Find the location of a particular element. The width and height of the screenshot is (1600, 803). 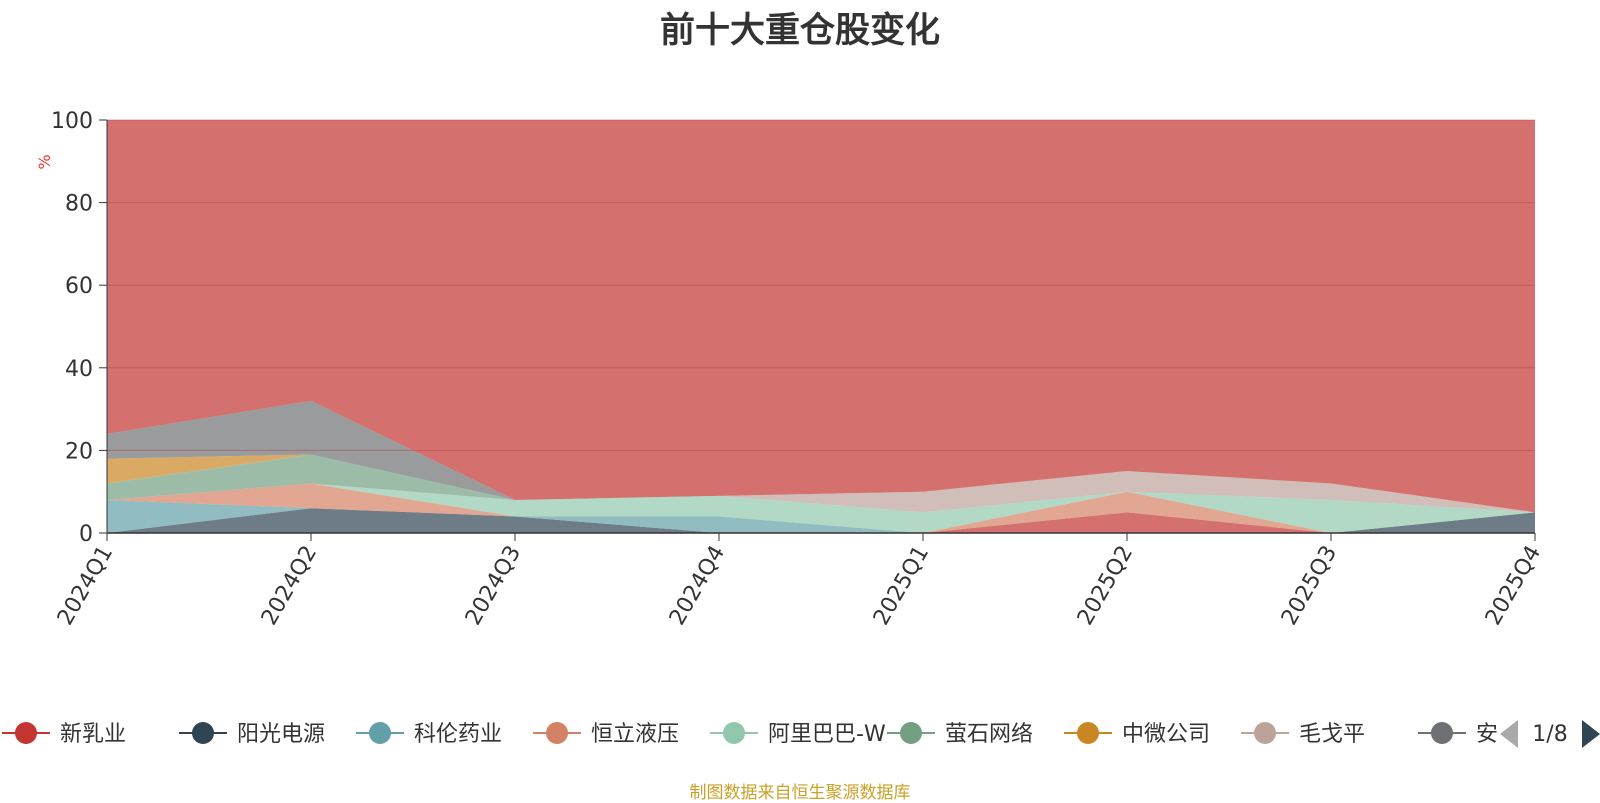

y-tick-label: 20 is located at coordinates (79, 451).